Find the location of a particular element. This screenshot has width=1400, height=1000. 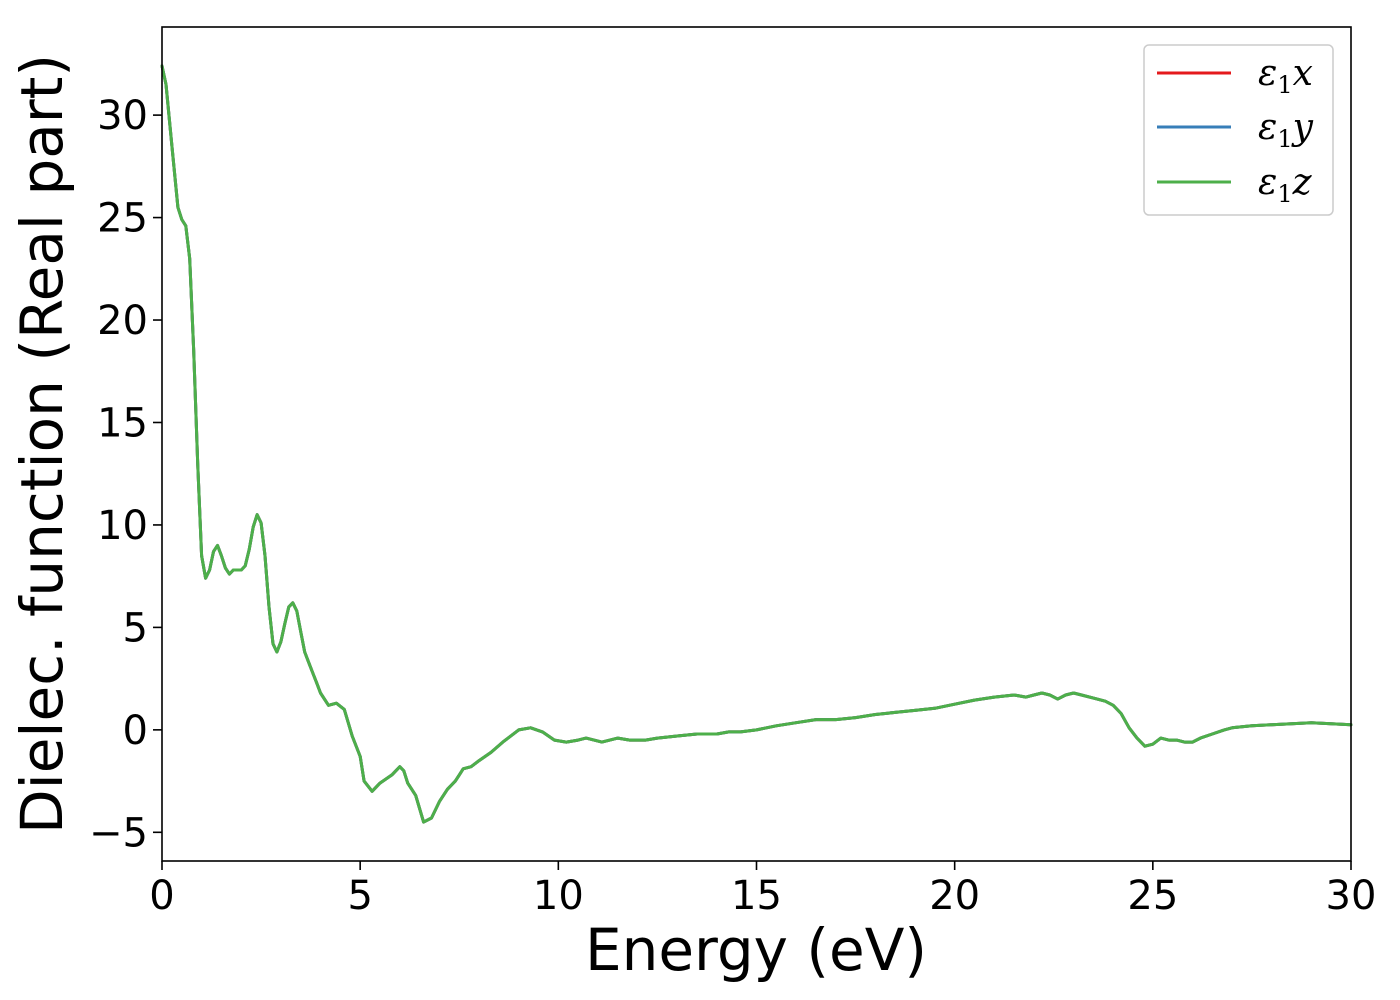

x-tick-label: 15 is located at coordinates (756, 896).